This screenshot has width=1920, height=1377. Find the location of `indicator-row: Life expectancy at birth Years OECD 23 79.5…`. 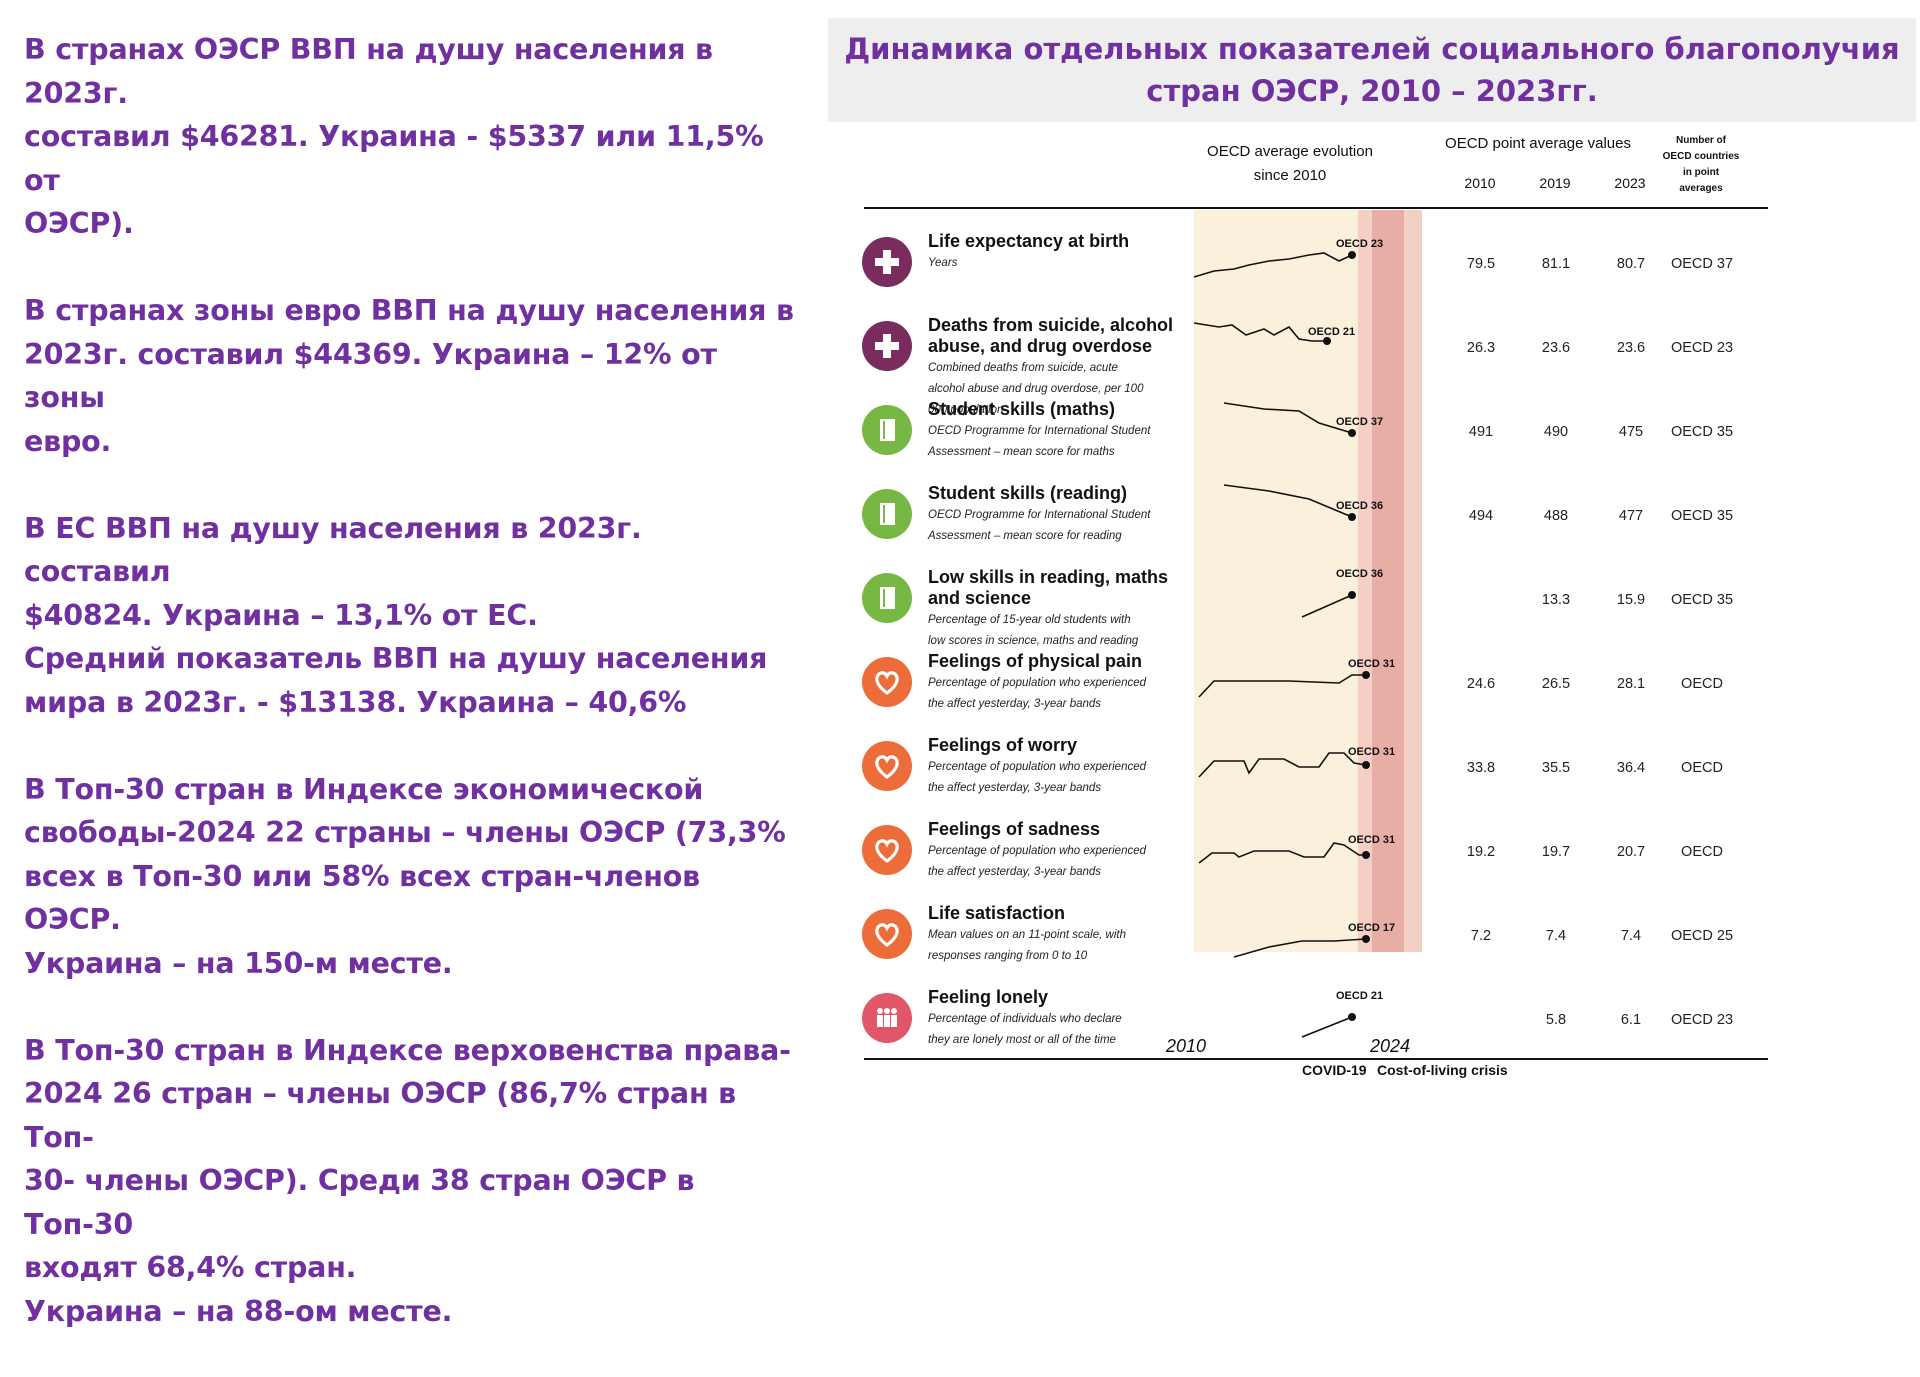

indicator-row: Life expectancy at birth Years OECD 23 79.5… is located at coordinates (1390, 273).